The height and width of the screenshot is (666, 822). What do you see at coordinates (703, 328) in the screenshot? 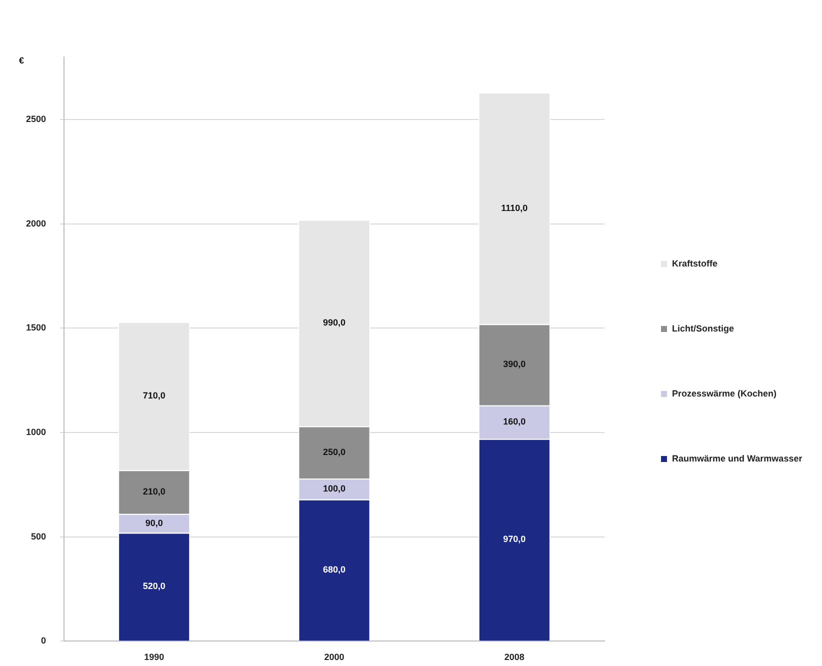
I see `legend-label: Licht/Sonstige` at bounding box center [703, 328].